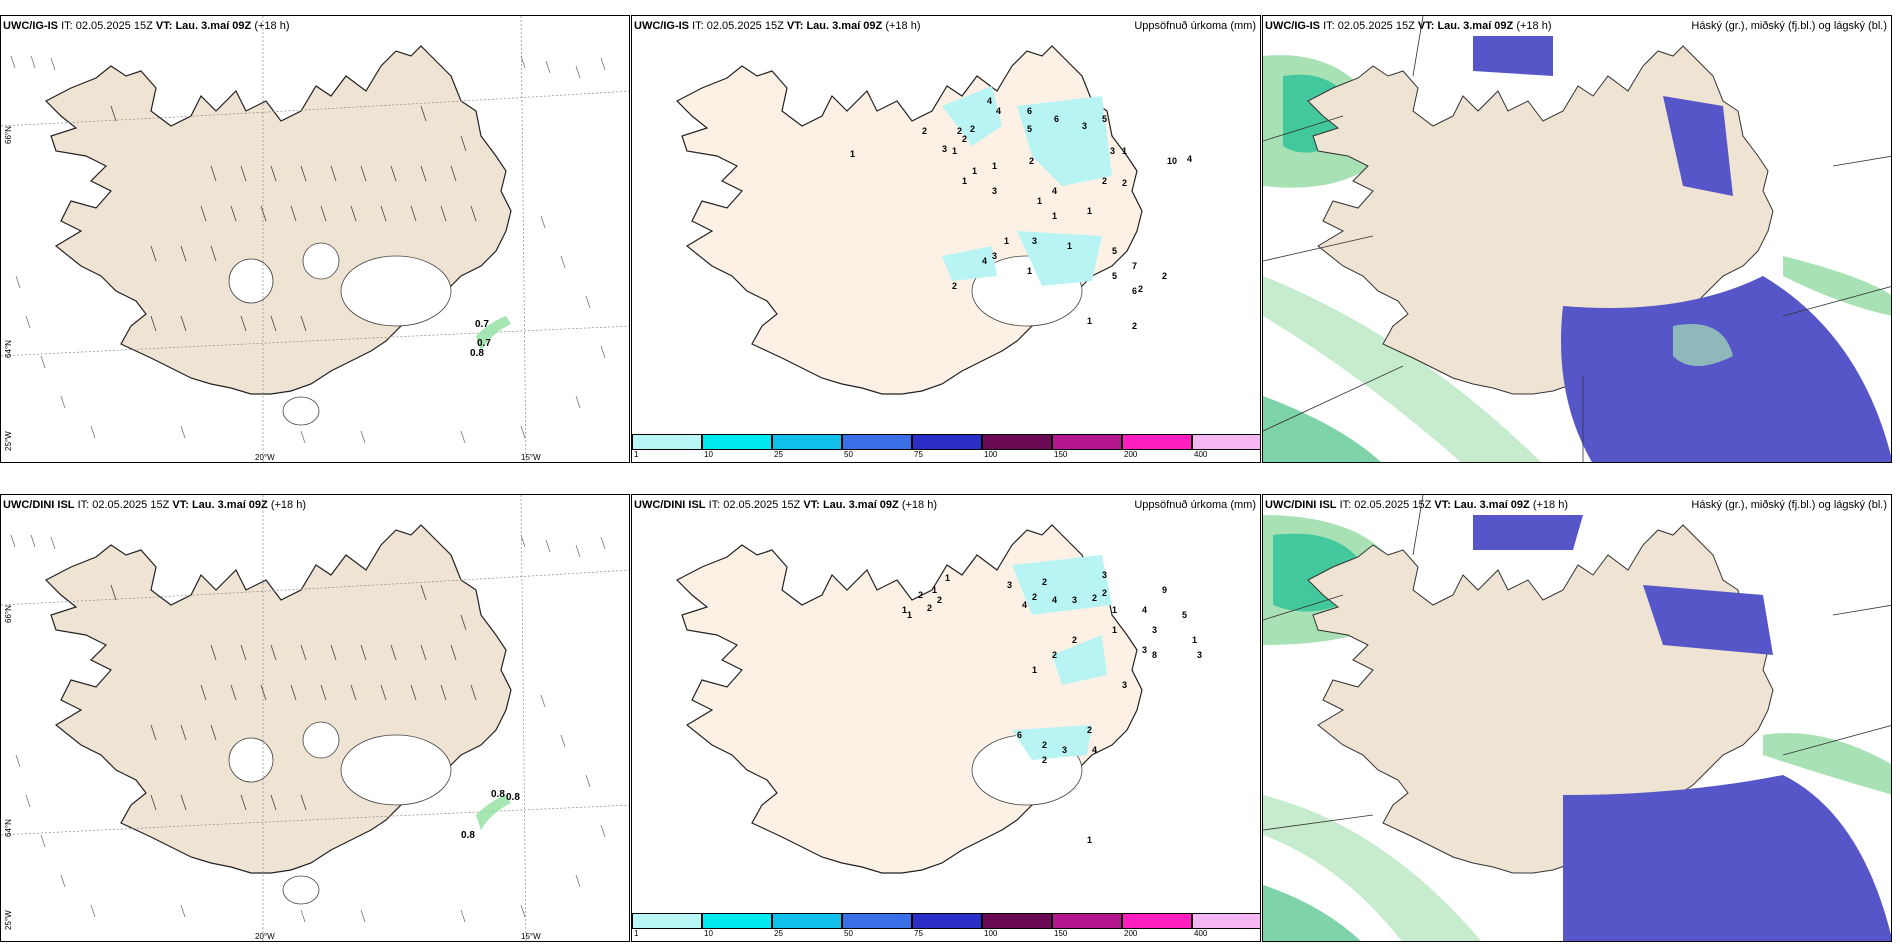  What do you see at coordinates (918, 454) in the screenshot?
I see `colorbar-tick: 75` at bounding box center [918, 454].